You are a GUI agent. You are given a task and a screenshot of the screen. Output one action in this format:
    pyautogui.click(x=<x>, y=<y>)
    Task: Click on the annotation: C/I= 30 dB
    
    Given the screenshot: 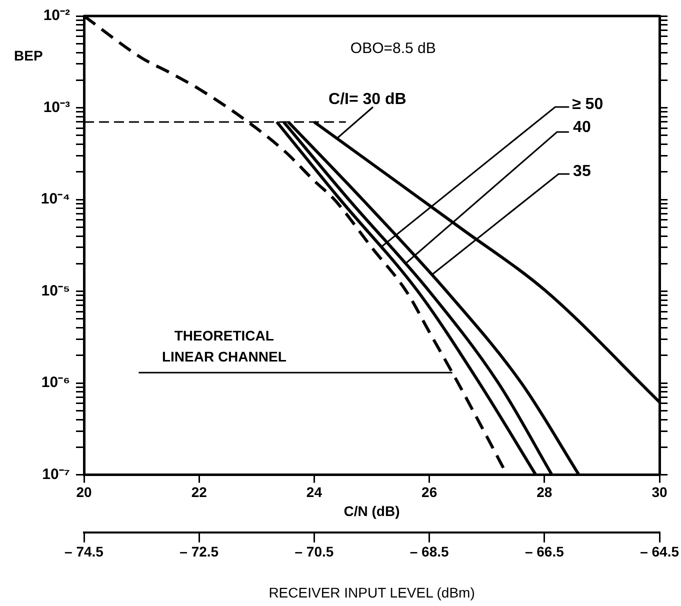 What is the action you would take?
    pyautogui.click(x=367, y=99)
    